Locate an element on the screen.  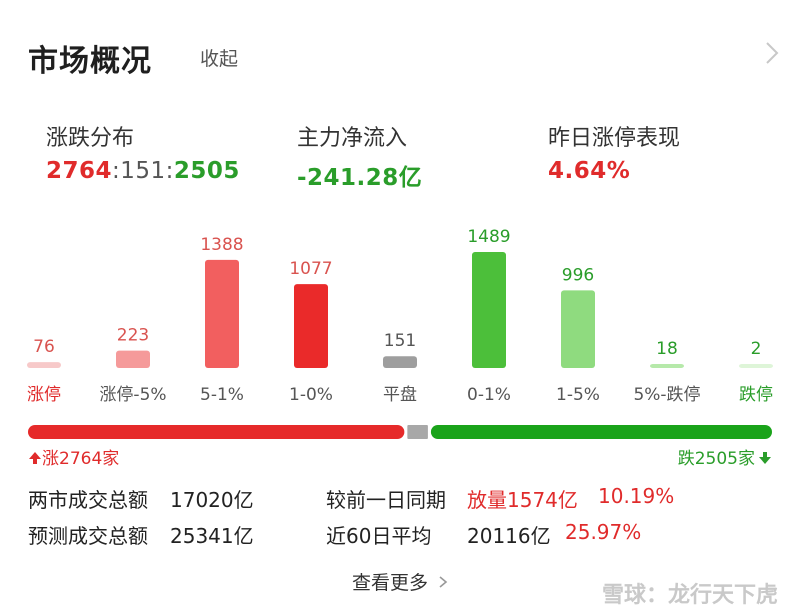
yesterday-limit-up-label: 昨日涨停表现 is located at coordinates (614, 138).